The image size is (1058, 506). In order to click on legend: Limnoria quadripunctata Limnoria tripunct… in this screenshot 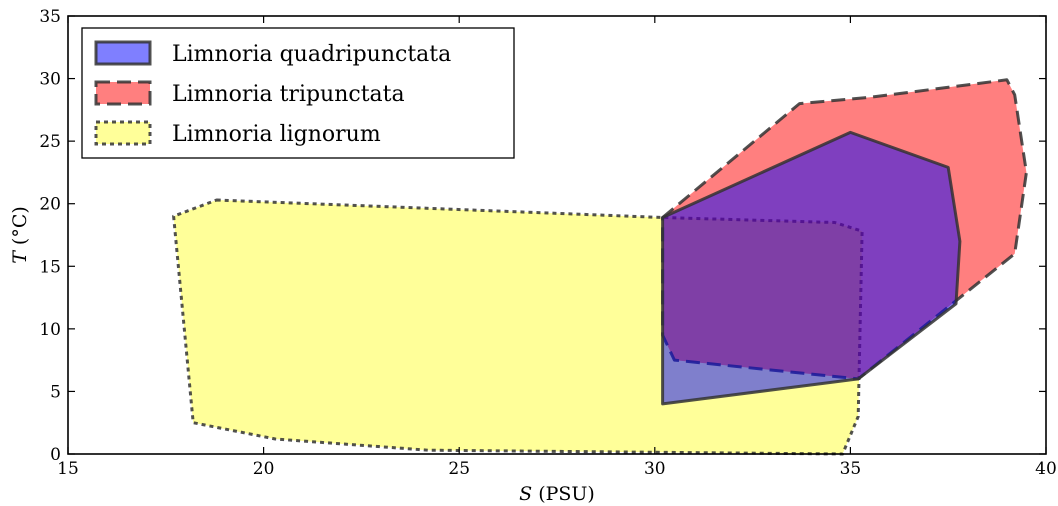, I will do `click(298, 93)`.